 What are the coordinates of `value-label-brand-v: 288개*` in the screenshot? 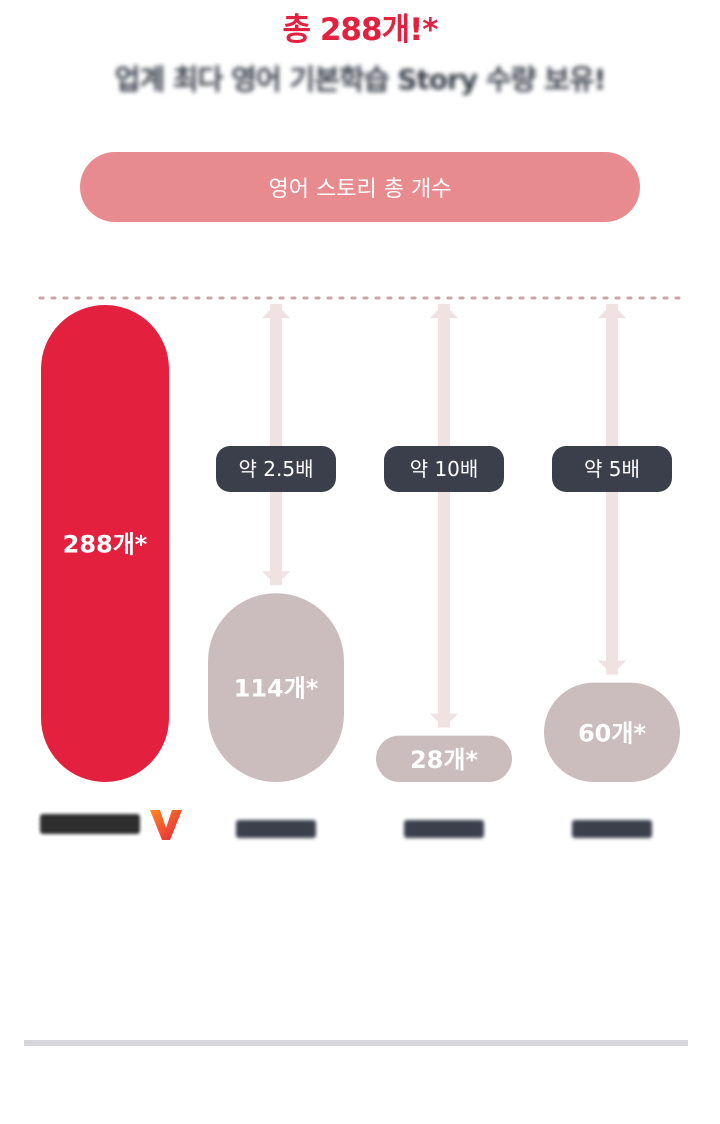 It's located at (105, 545).